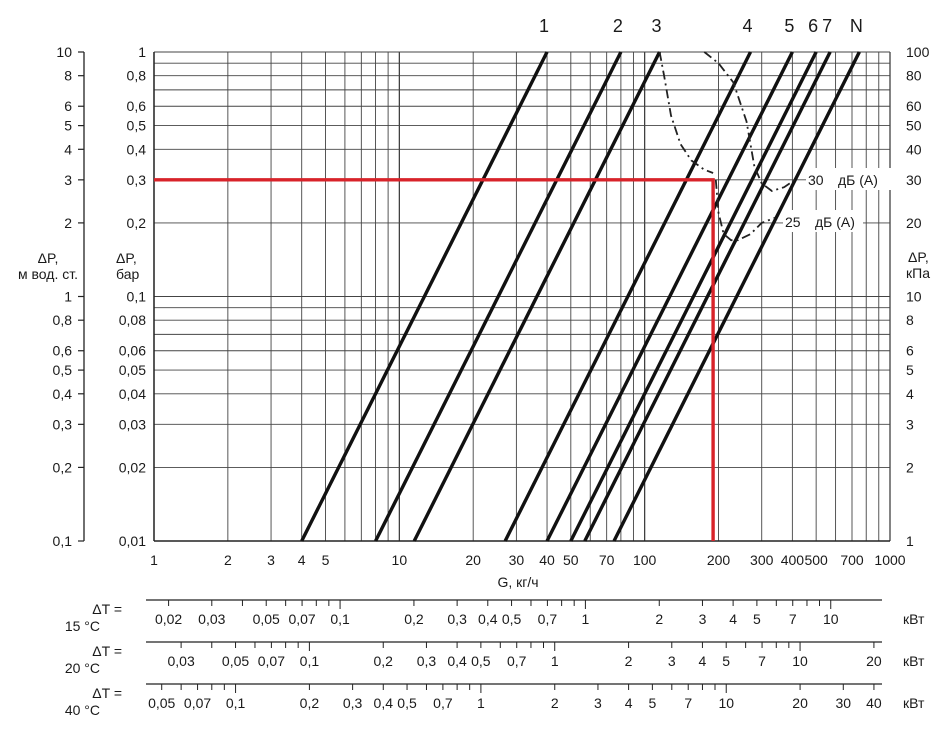 The height and width of the screenshot is (730, 944). What do you see at coordinates (719, 560) in the screenshot?
I see `x-tick-label: 200` at bounding box center [719, 560].